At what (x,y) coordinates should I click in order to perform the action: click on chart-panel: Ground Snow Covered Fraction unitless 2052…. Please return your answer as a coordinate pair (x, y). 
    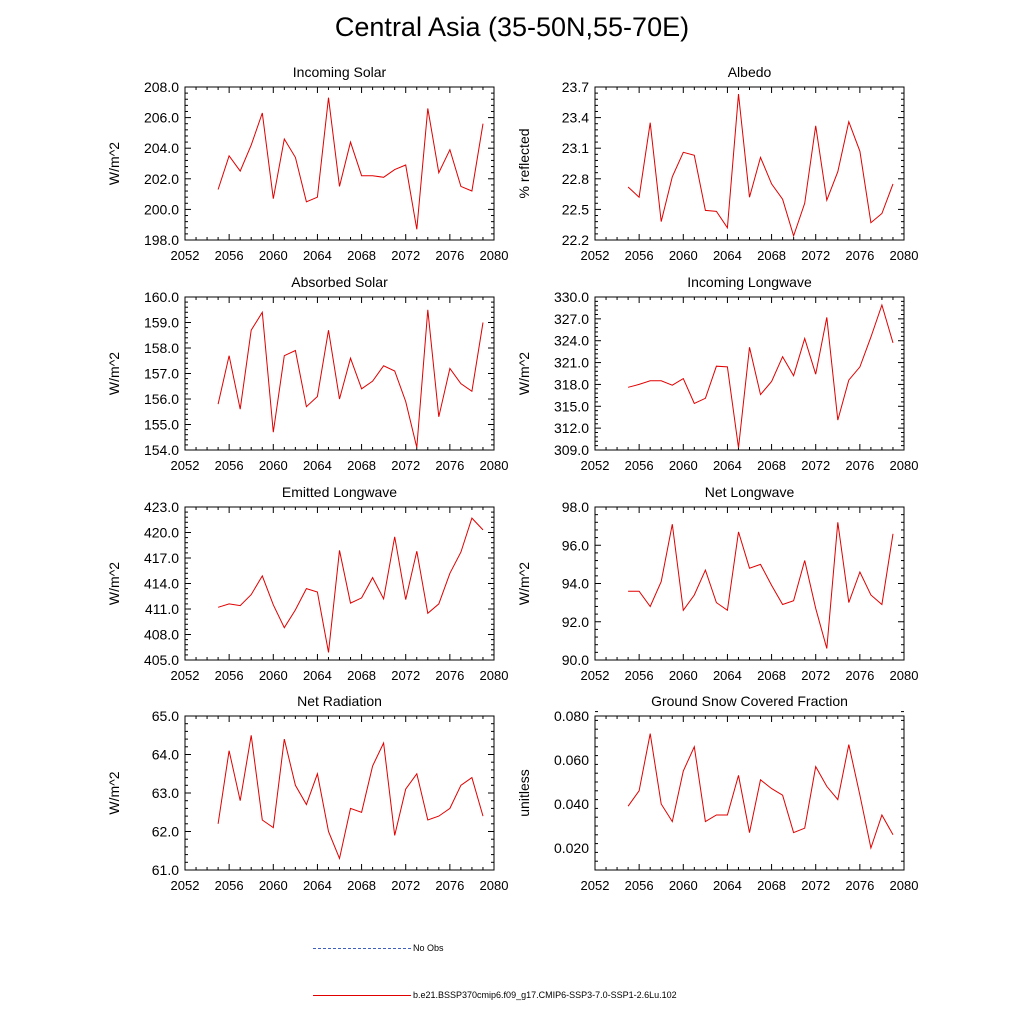
    Looking at the image, I should click on (717, 793).